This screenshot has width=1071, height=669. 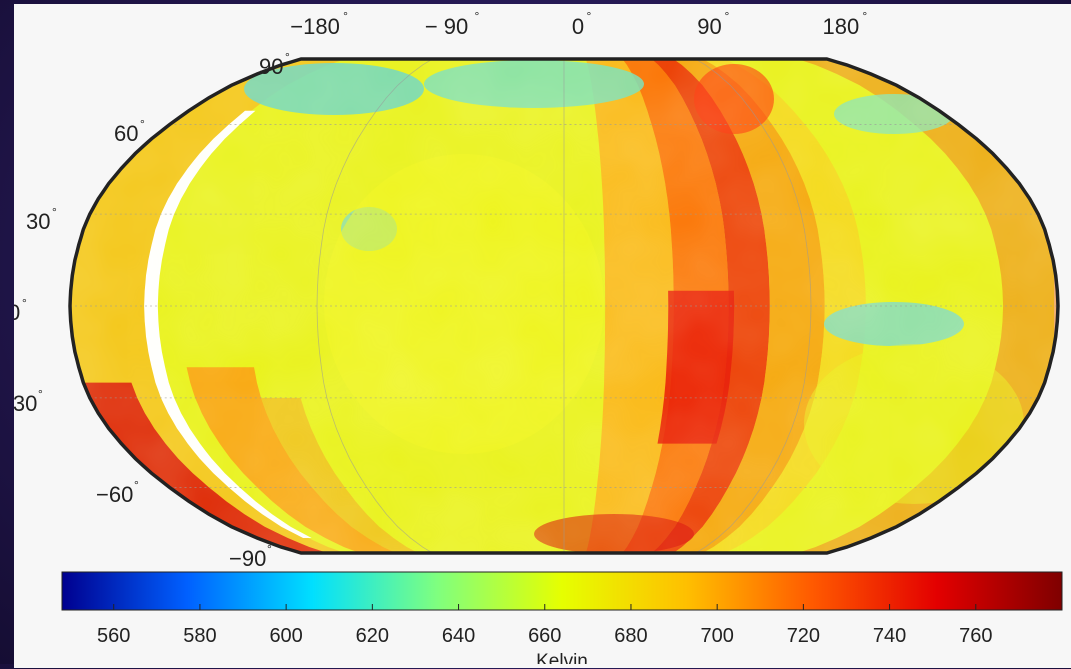 I want to click on colorbar-tick-label: 620, so click(x=372, y=636).